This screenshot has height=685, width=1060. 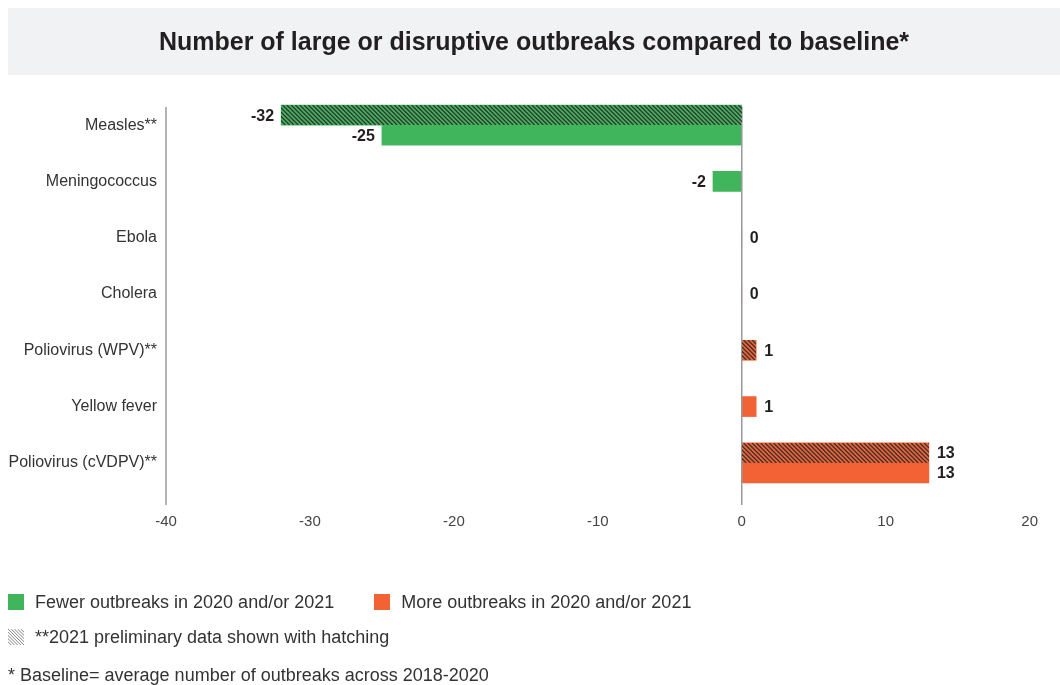 What do you see at coordinates (597, 521) in the screenshot?
I see `x-tick-label: -10` at bounding box center [597, 521].